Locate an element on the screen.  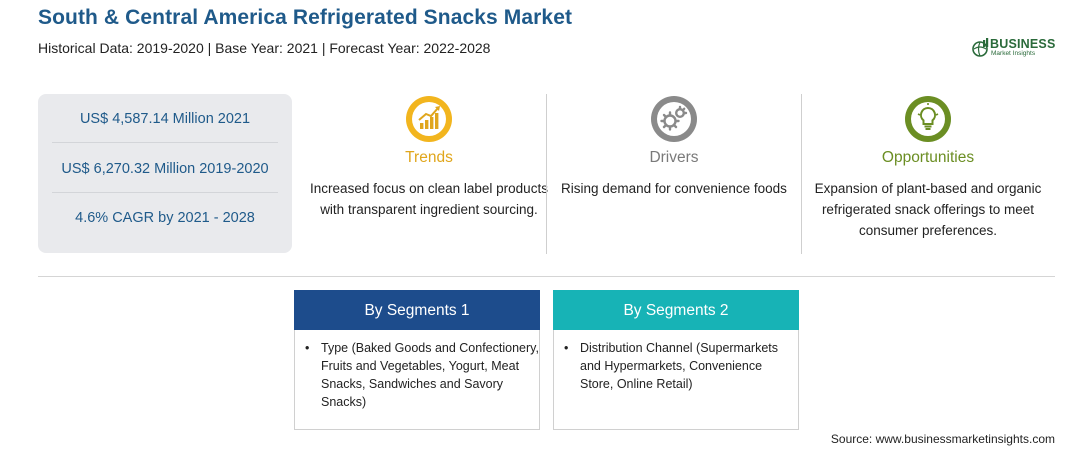
stat-cagr: 4.6% CAGR by 2021 - 2028 is located at coordinates (165, 218).